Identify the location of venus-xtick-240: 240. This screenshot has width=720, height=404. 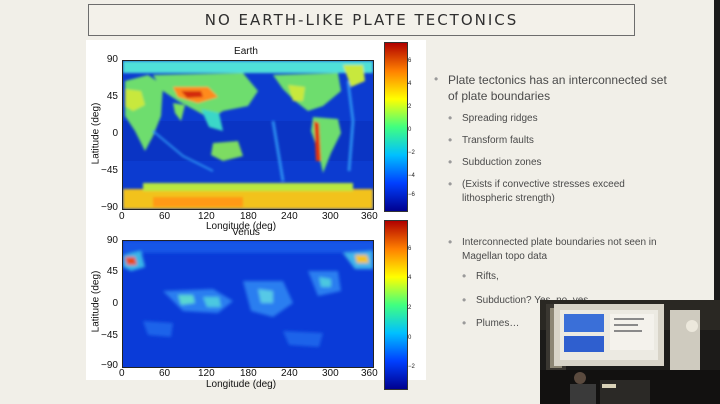
(289, 373).